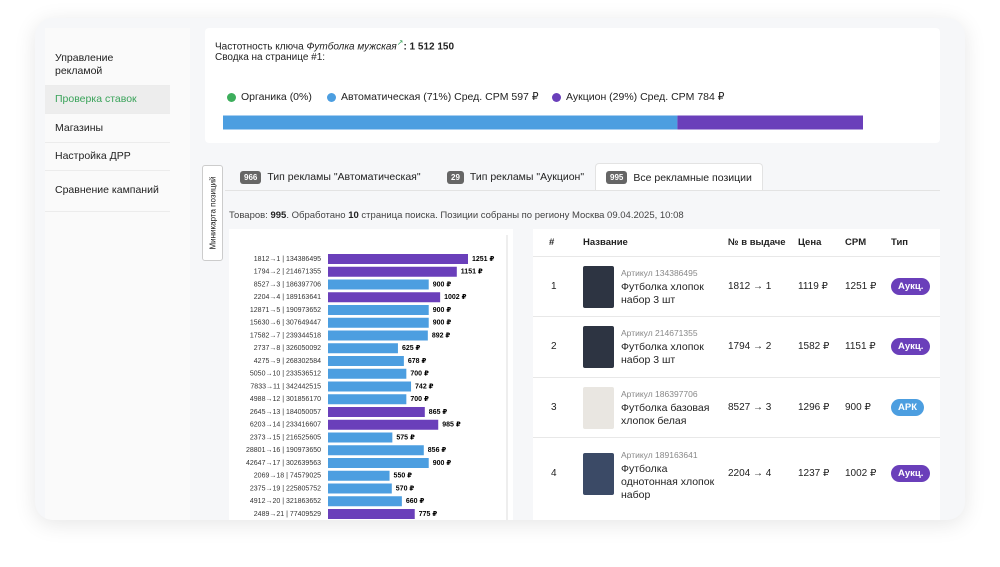  I want to click on tab-count: 995, so click(617, 177).